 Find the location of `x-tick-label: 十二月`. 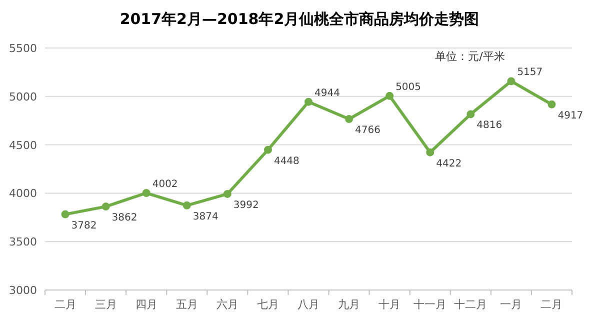

x-tick-label: 十二月 is located at coordinates (471, 304).